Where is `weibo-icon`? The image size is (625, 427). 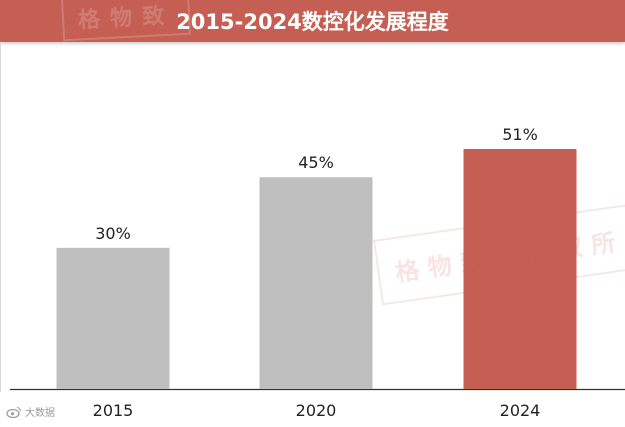
weibo-icon is located at coordinates (14, 412).